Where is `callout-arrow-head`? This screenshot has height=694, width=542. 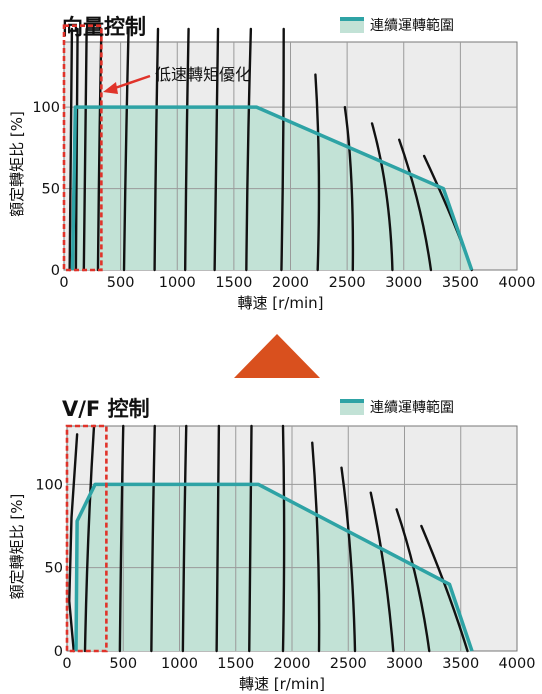 callout-arrow-head is located at coordinates (110, 88).